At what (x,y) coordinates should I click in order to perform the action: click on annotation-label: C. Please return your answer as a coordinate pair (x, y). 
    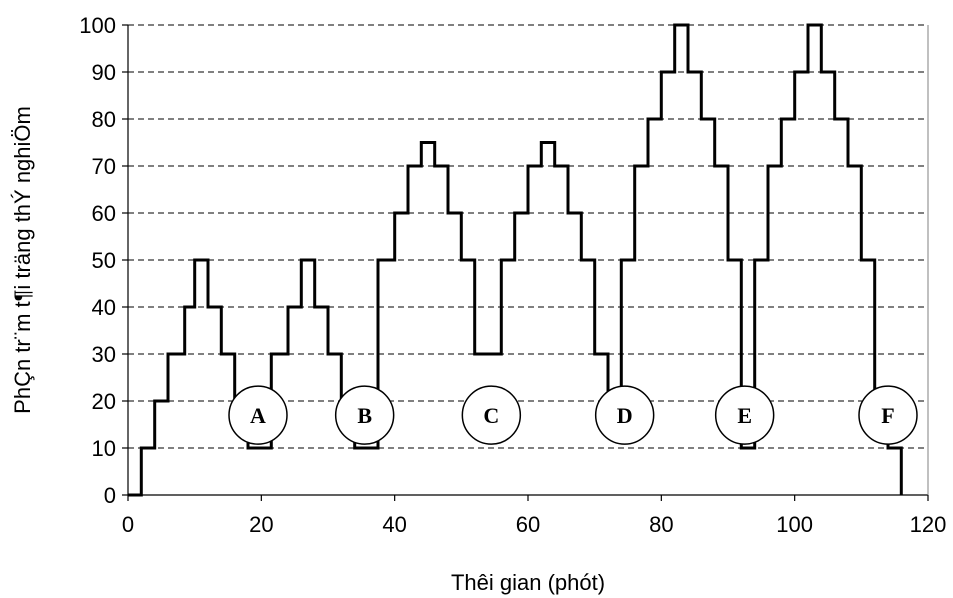
    Looking at the image, I should click on (491, 415).